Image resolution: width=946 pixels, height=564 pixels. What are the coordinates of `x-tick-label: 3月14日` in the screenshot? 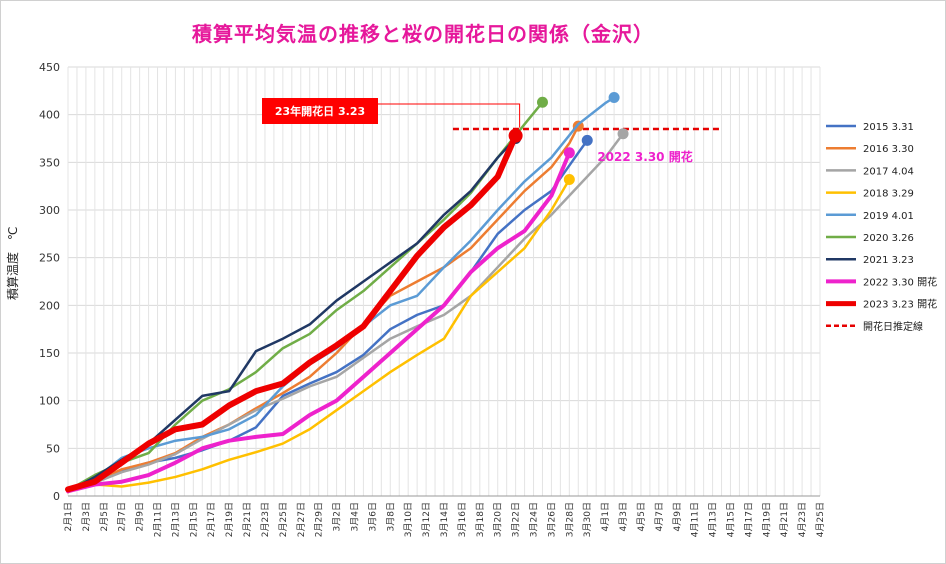 It's located at (444, 519).